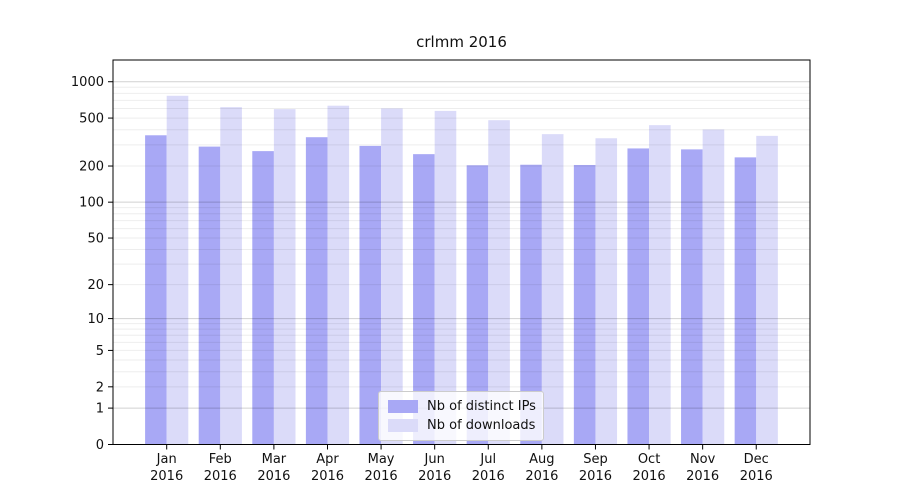 The height and width of the screenshot is (500, 900). What do you see at coordinates (95, 239) in the screenshot?
I see `y-tick-label-50: 50` at bounding box center [95, 239].